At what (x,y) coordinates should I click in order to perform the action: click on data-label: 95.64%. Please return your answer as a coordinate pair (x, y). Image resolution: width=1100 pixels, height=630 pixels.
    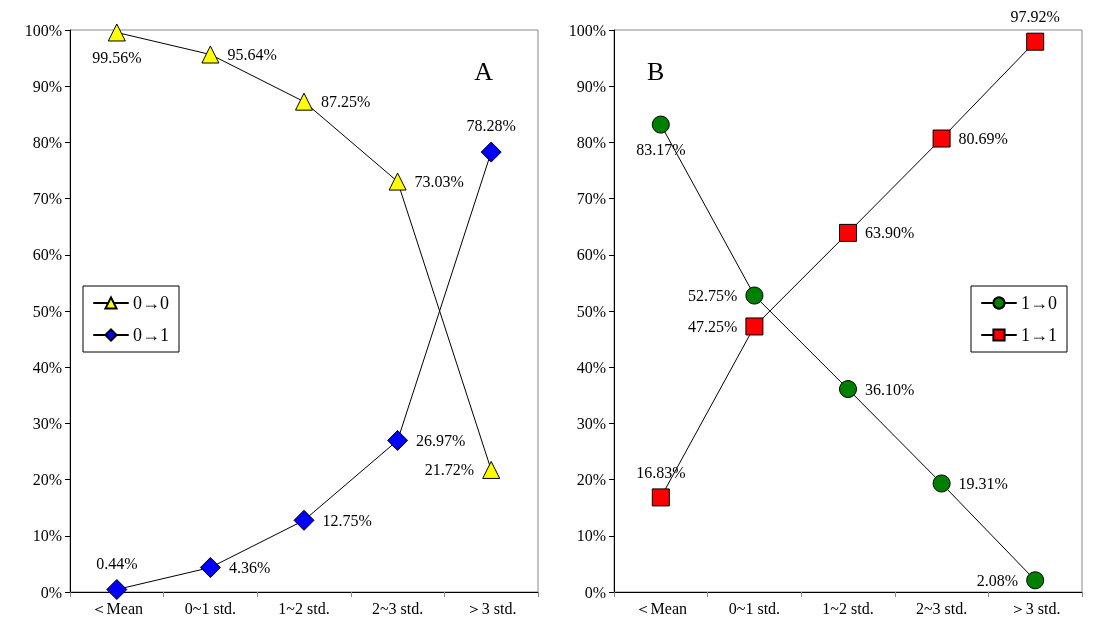
    Looking at the image, I should click on (252, 54).